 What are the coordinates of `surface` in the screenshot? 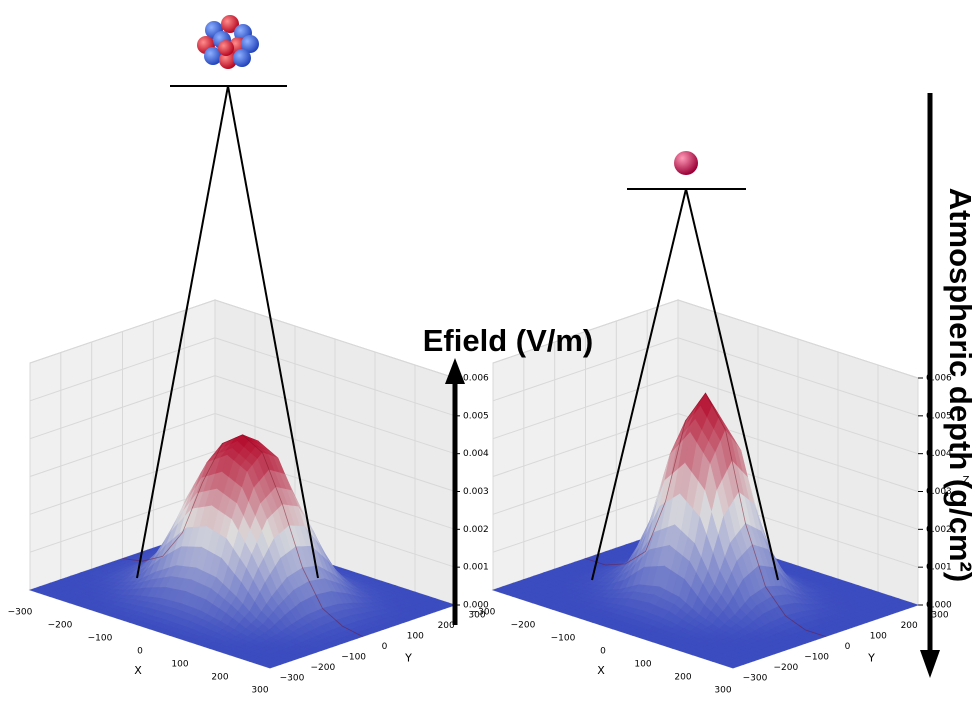 It's located at (242, 551).